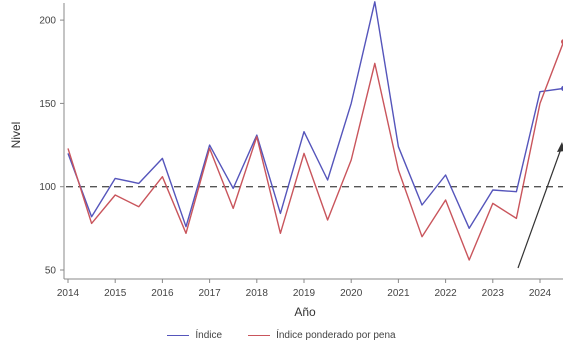  Describe the element at coordinates (51, 271) in the screenshot. I see `y-tick-label: 50` at that location.